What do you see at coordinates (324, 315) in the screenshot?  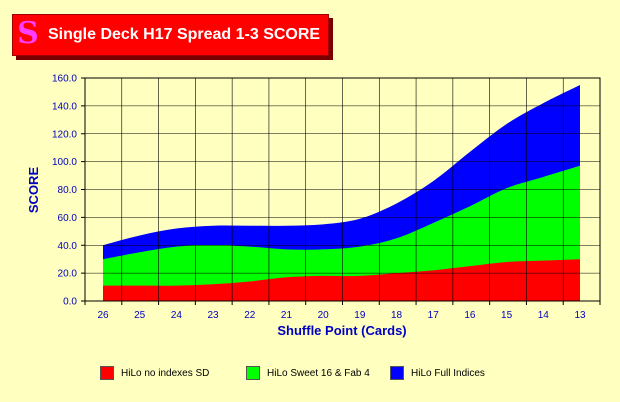 I see `x-tick-label: 20` at bounding box center [324, 315].